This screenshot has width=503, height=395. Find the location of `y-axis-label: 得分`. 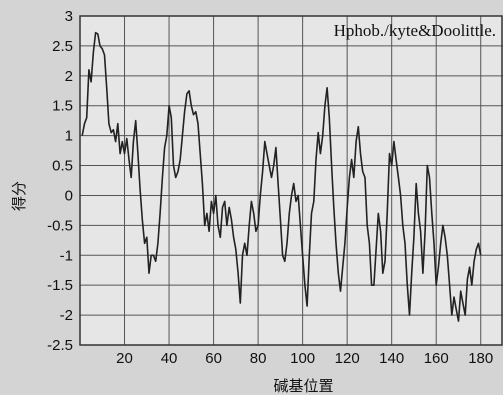

y-axis-label: 得分 is located at coordinates (19, 196).